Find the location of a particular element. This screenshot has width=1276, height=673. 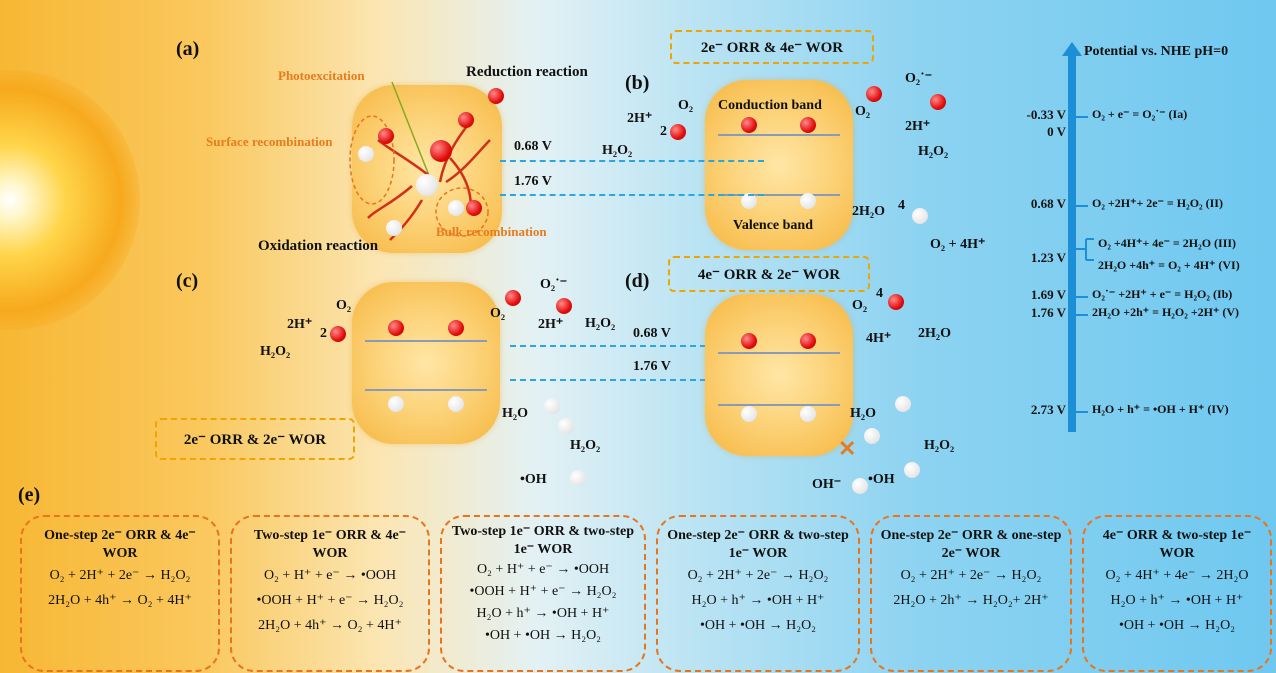

potential-row: 1.69 V O₂˙⁻ +2H⁺ + e⁻ = H₂O₂ (Ib) is located at coordinates (1140, 297).